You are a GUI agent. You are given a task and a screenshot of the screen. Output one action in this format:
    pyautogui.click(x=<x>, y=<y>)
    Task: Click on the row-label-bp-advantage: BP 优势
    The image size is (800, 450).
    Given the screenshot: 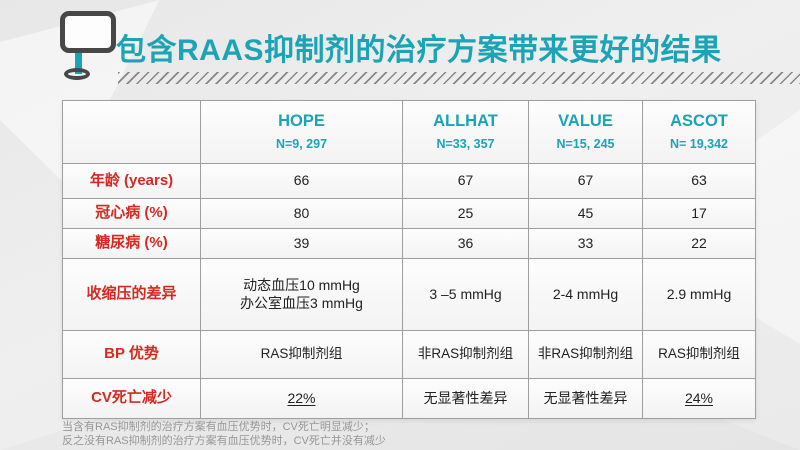 What is the action you would take?
    pyautogui.click(x=132, y=355)
    